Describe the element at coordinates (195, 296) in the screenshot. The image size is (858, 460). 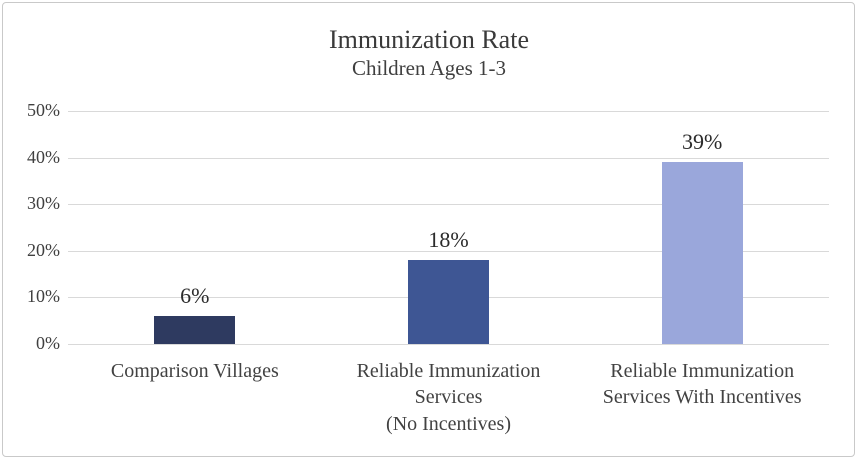
I see `bar-value-label: 6%` at that location.